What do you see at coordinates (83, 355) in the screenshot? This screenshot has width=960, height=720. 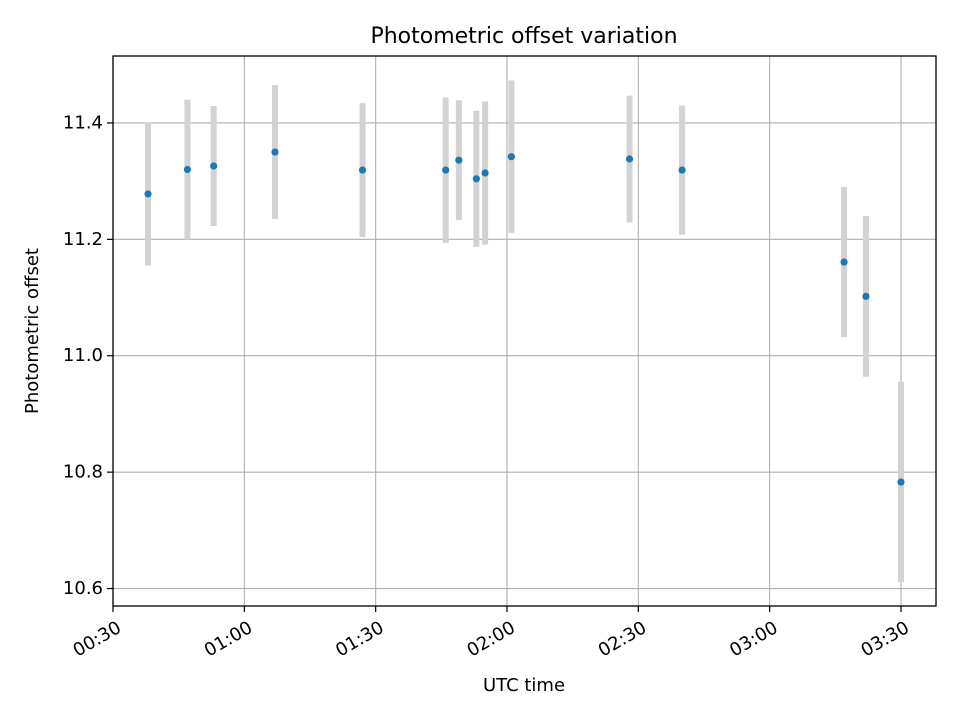 I see `y-tick-label: 11.0` at bounding box center [83, 355].